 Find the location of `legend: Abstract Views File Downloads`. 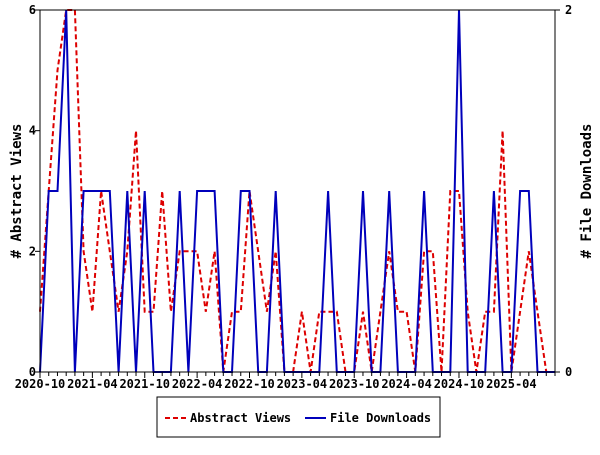

legend: Abstract Views File Downloads is located at coordinates (298, 417).